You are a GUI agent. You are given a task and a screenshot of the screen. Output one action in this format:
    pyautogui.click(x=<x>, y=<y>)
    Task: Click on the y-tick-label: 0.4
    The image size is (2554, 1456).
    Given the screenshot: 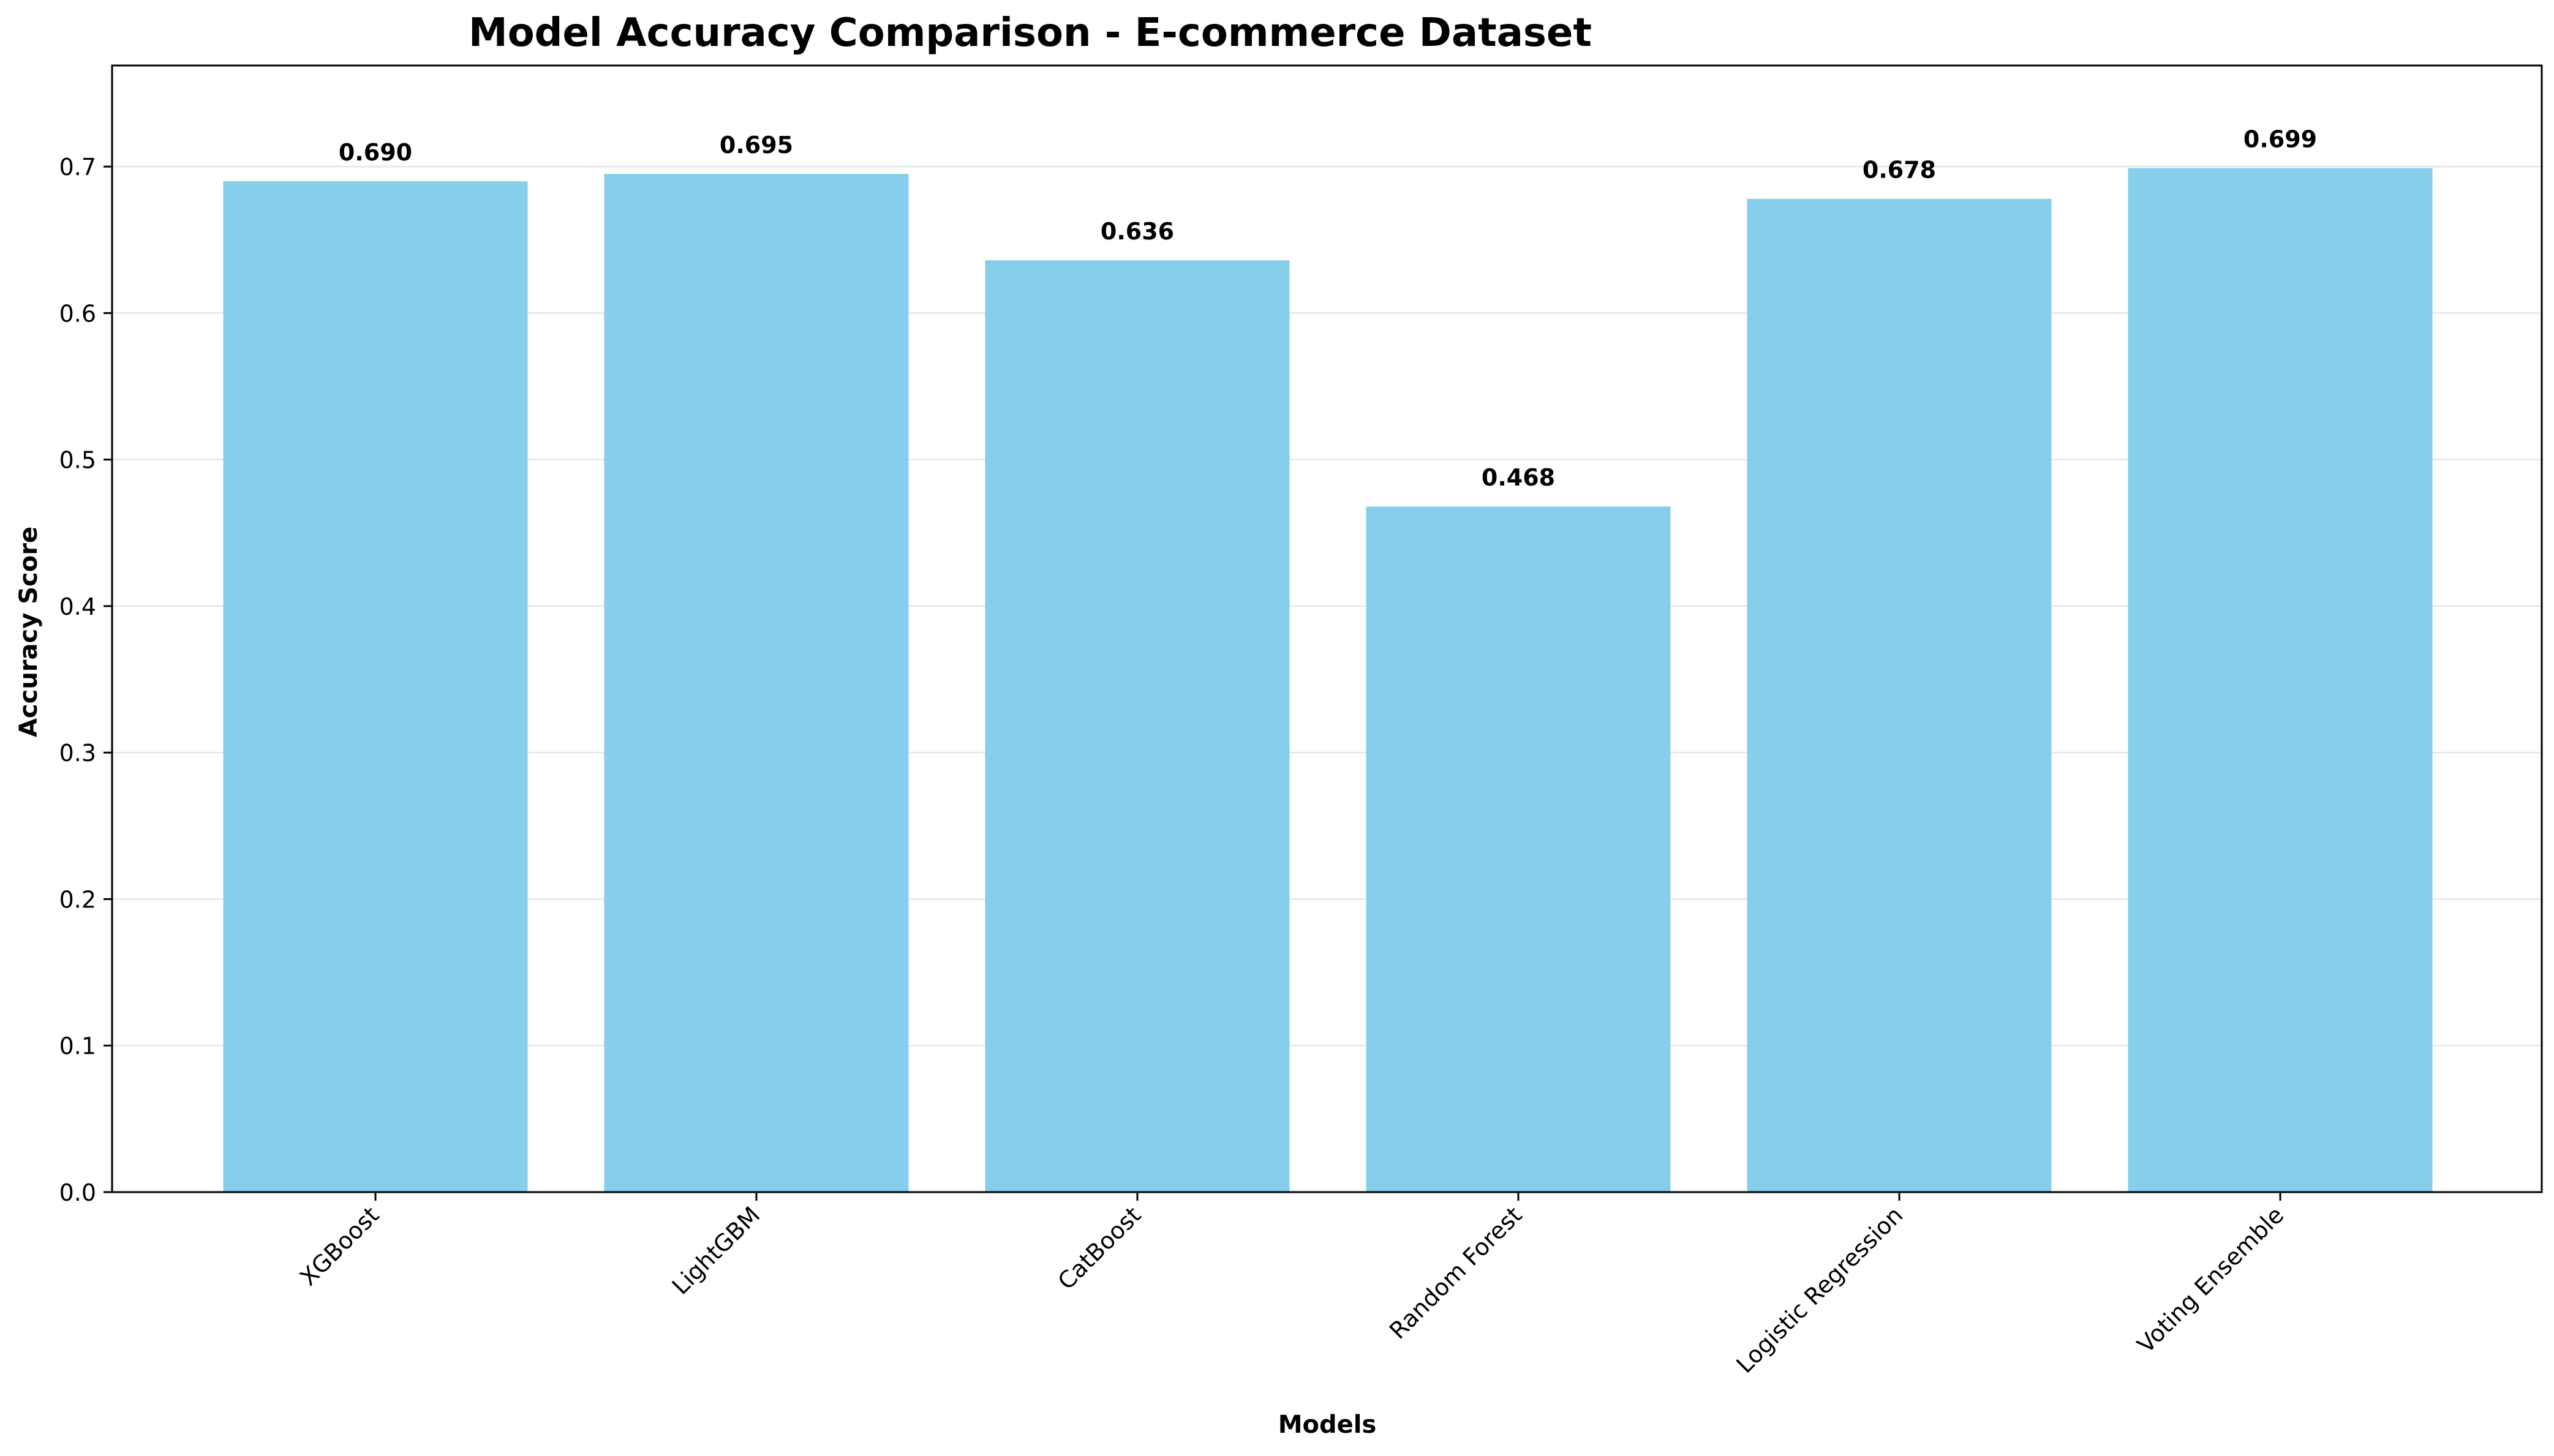 What is the action you would take?
    pyautogui.click(x=77, y=607)
    